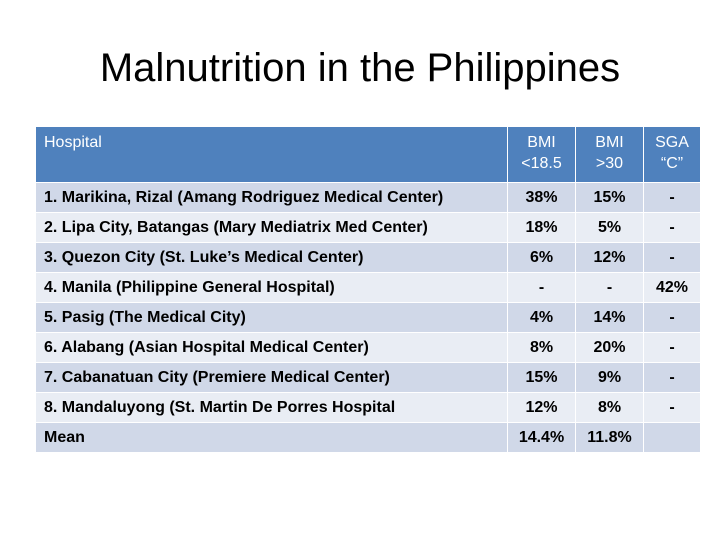 The image size is (720, 540). I want to click on header-sga-line-2: “C”, so click(672, 163).